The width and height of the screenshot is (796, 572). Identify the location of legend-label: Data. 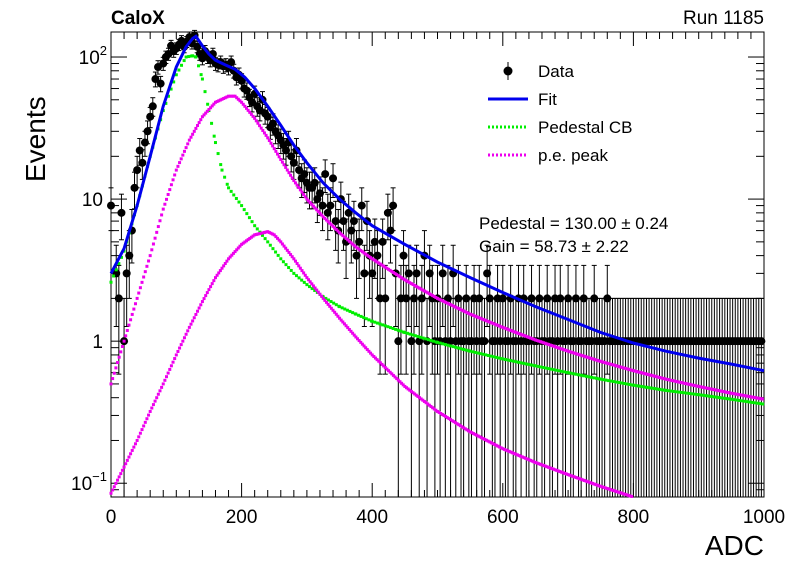
(556, 71).